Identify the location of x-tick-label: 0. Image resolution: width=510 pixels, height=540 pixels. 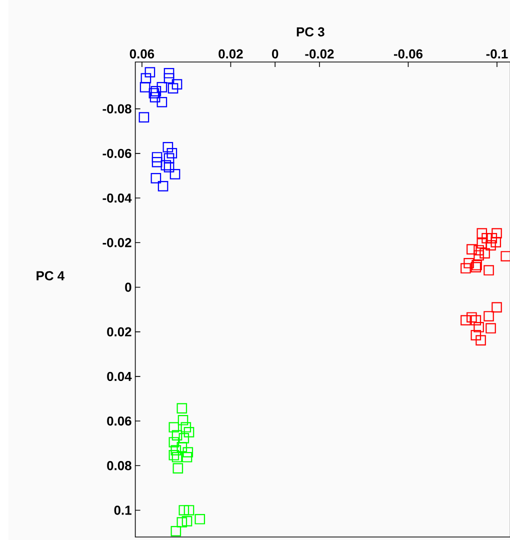
(275, 53).